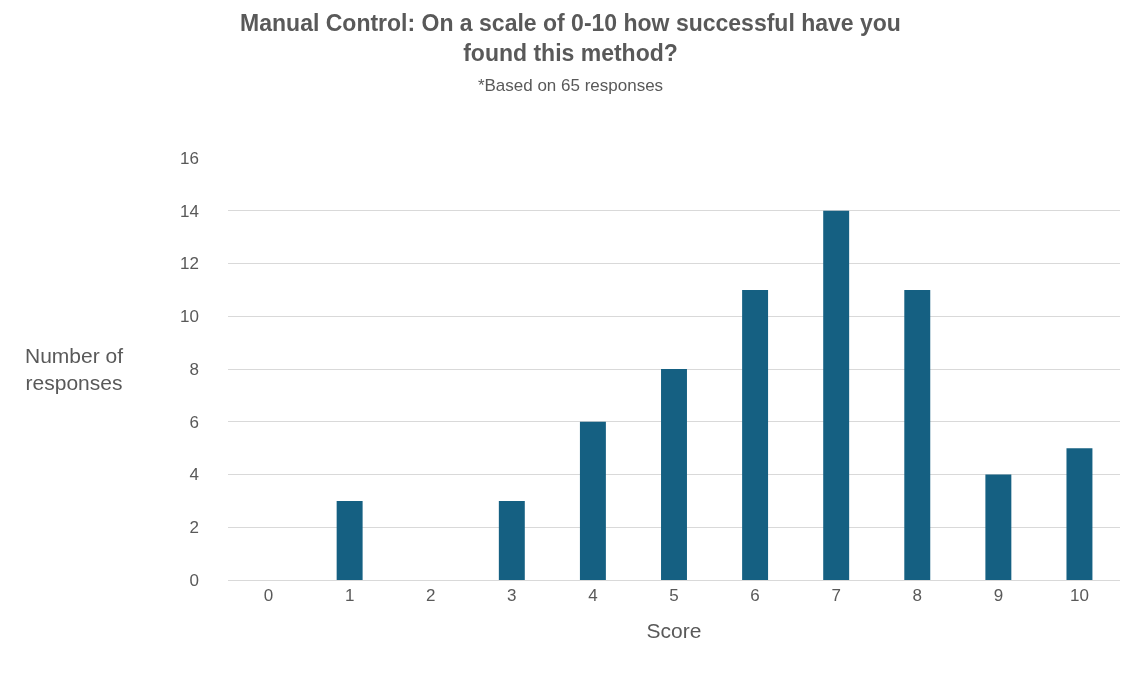 Image resolution: width=1141 pixels, height=691 pixels. What do you see at coordinates (194, 580) in the screenshot?
I see `y-tick-label: 0` at bounding box center [194, 580].